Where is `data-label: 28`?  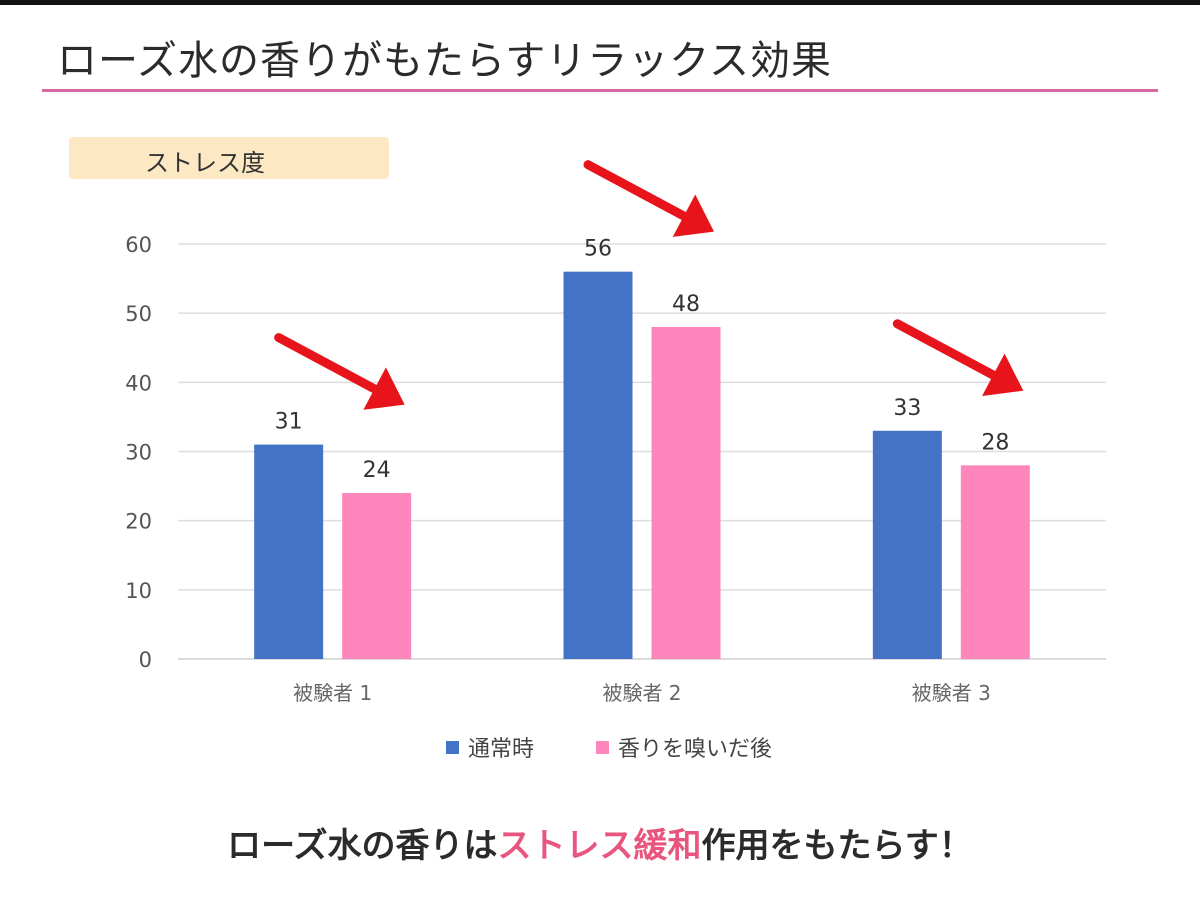 data-label: 28 is located at coordinates (995, 442).